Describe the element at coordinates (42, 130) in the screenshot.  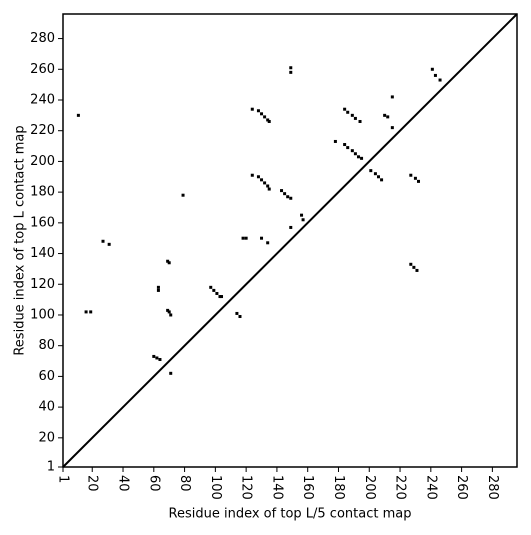
I see `y-tick-label: 220` at that location.